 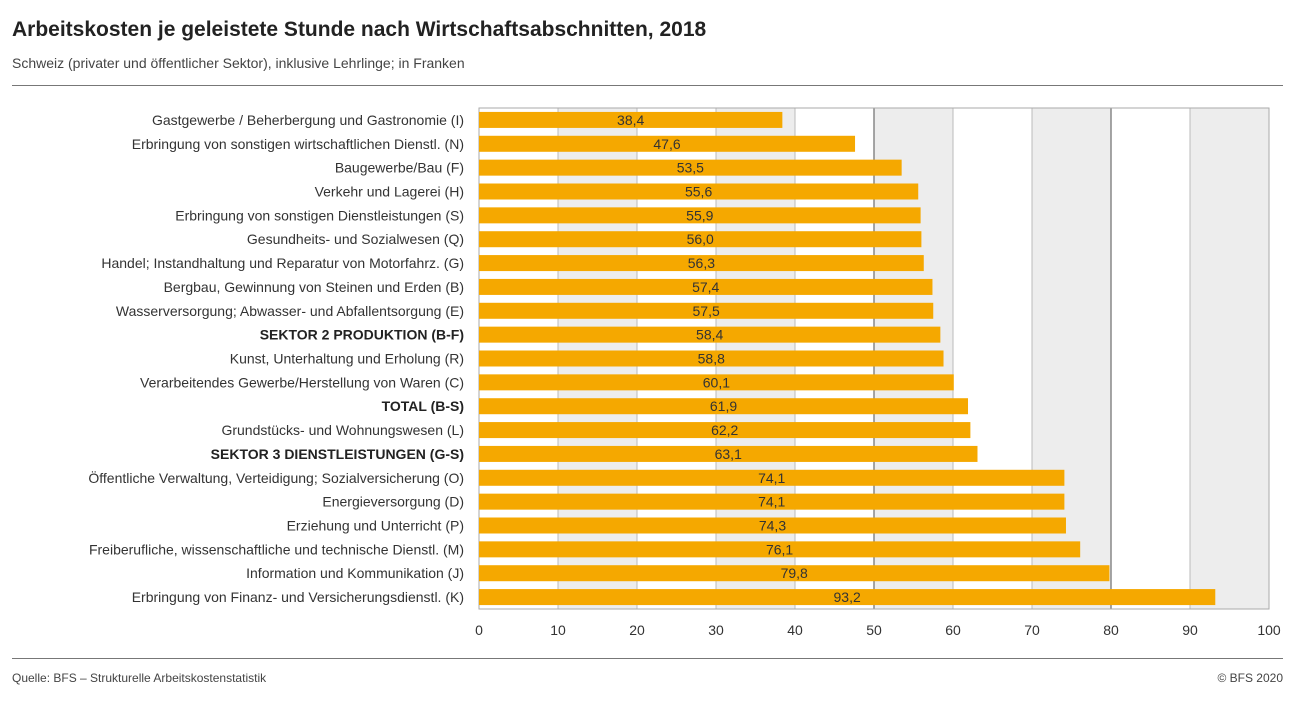 I want to click on category-label: Information und Kommunikation (J), so click(x=355, y=573).